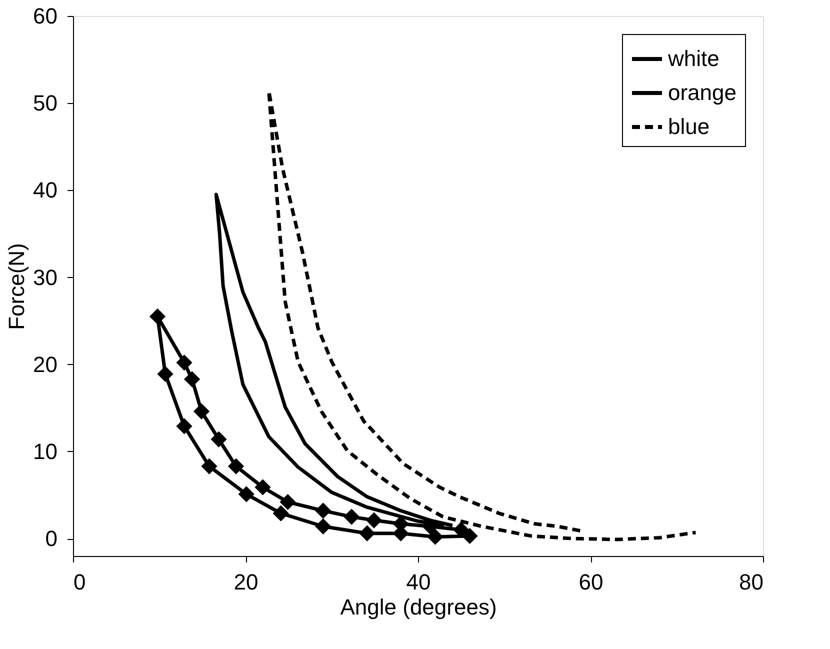 The width and height of the screenshot is (830, 649). Describe the element at coordinates (751, 582) in the screenshot. I see `x-tick-label: 80` at that location.